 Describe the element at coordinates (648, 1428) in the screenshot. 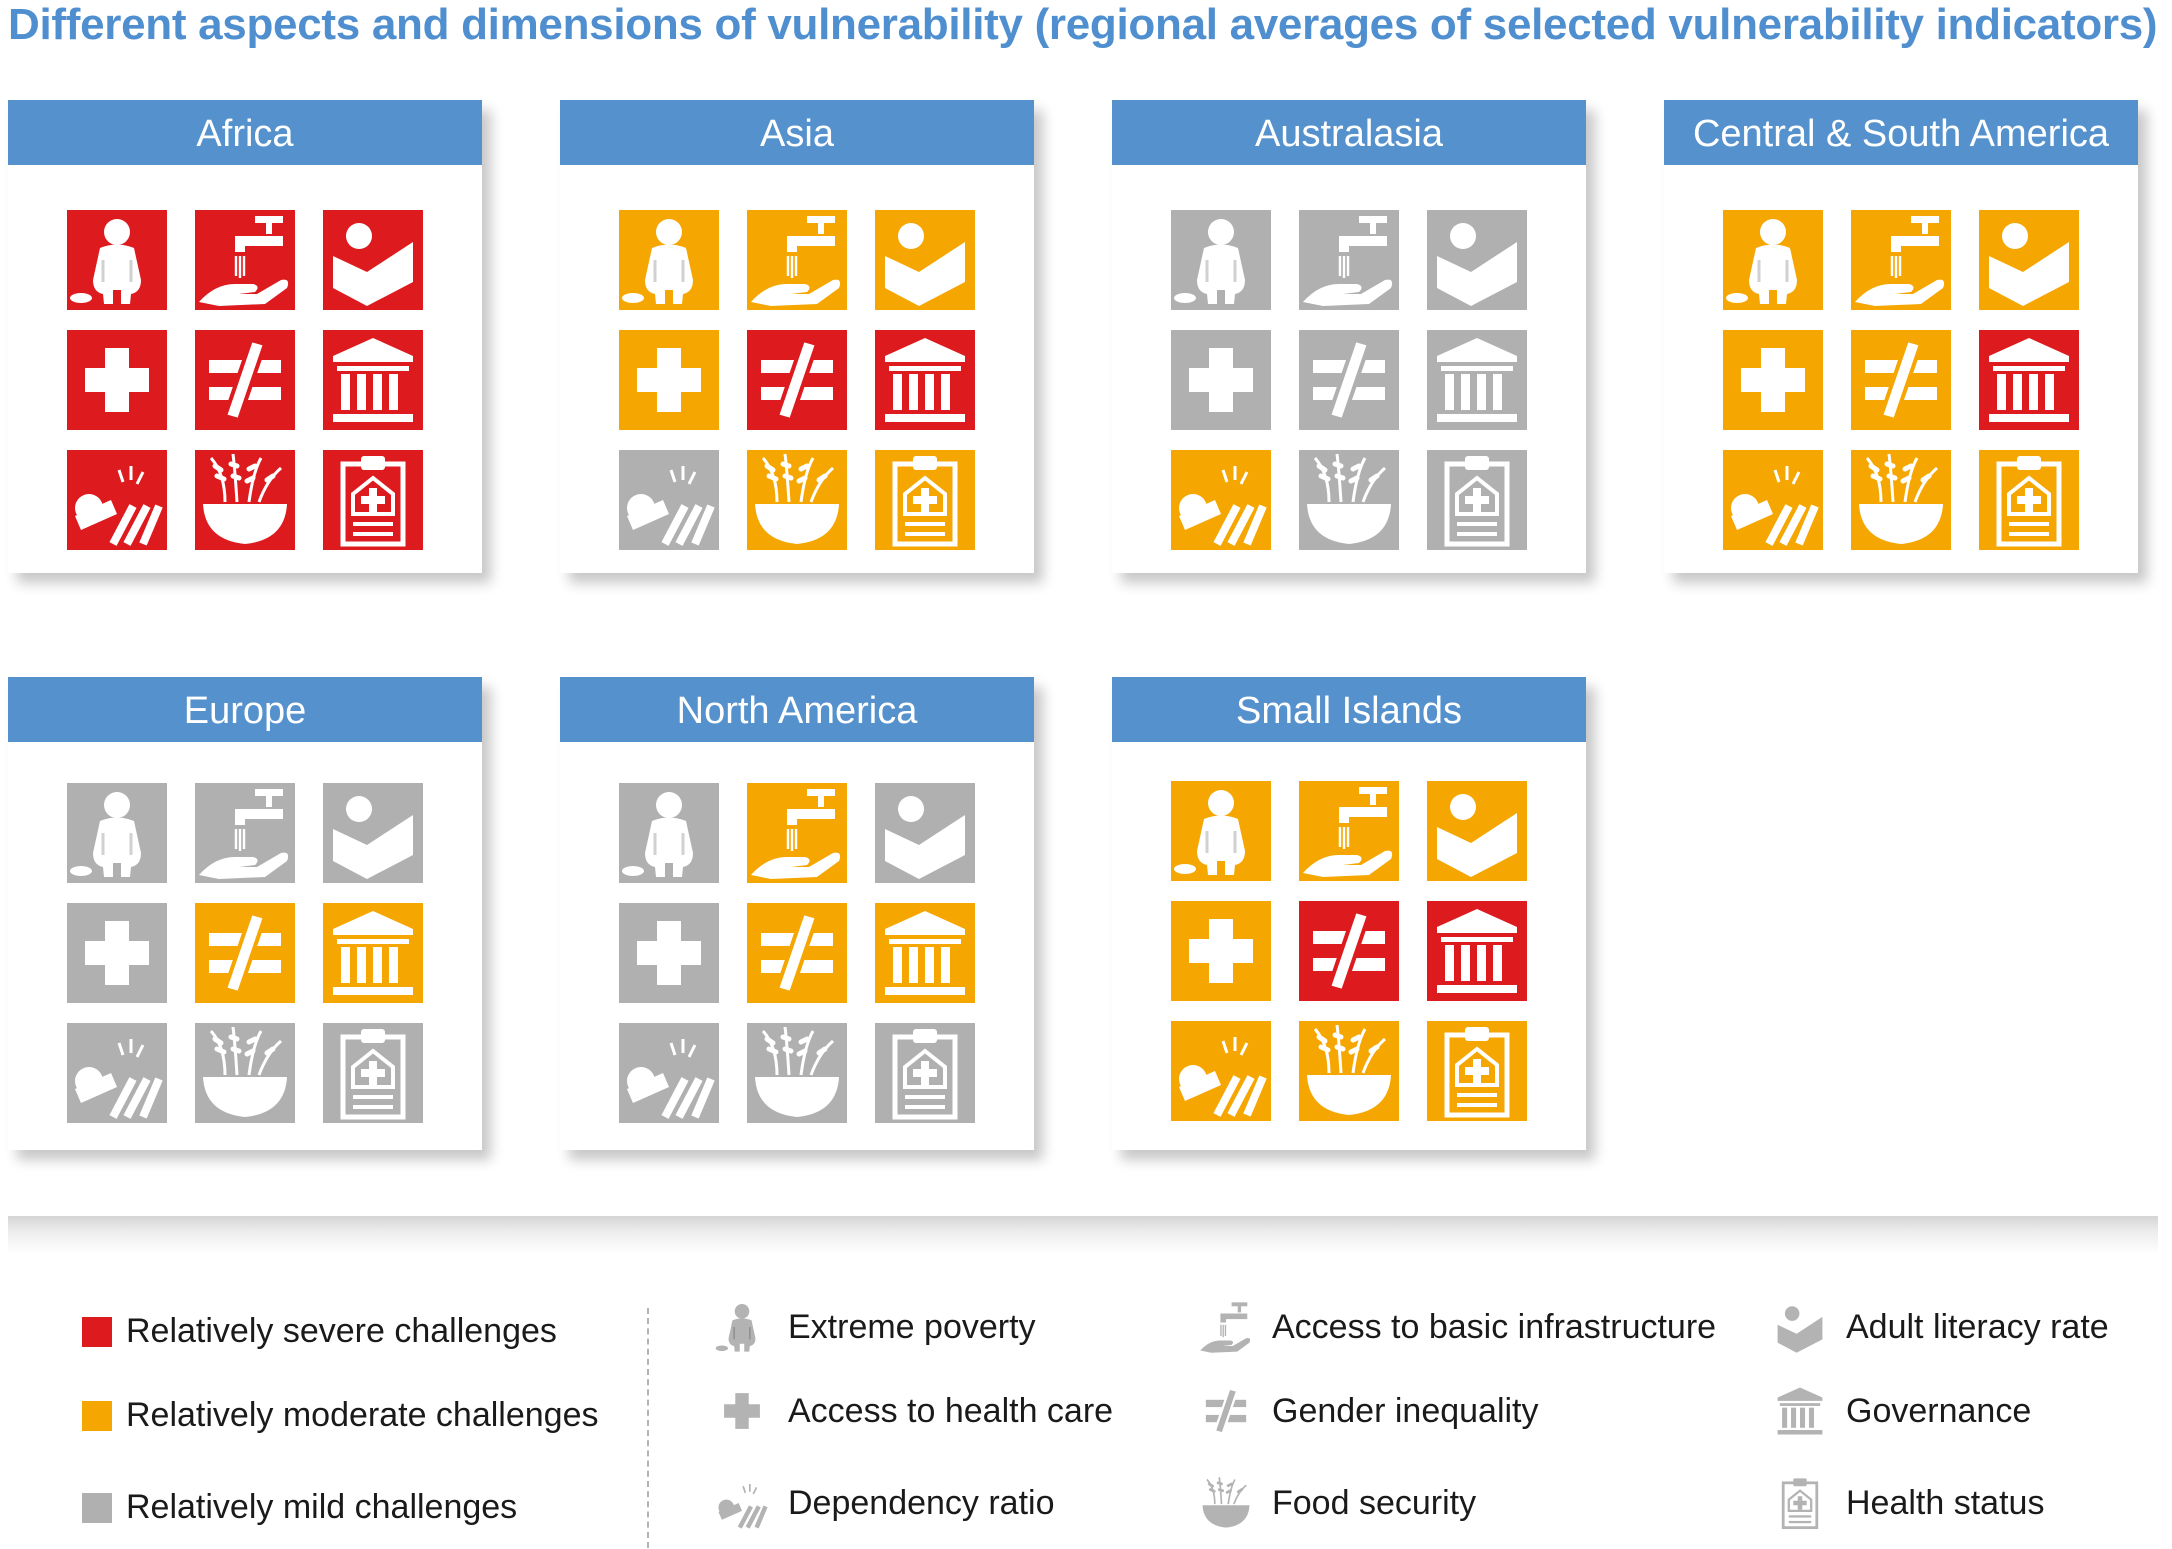

I see `legend-separator` at that location.